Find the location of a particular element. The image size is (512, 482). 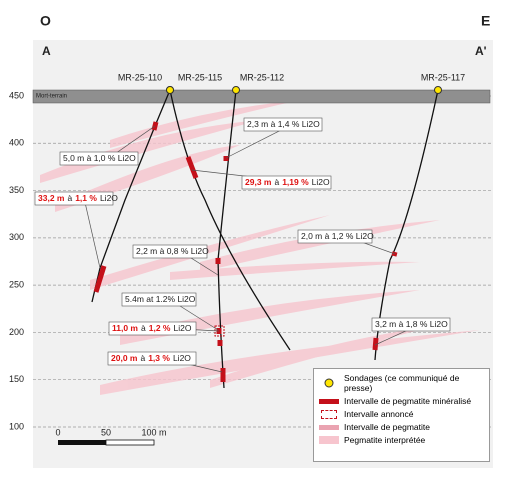

callout-text: 5.4m at 1.2% Li2O is located at coordinates (160, 299).